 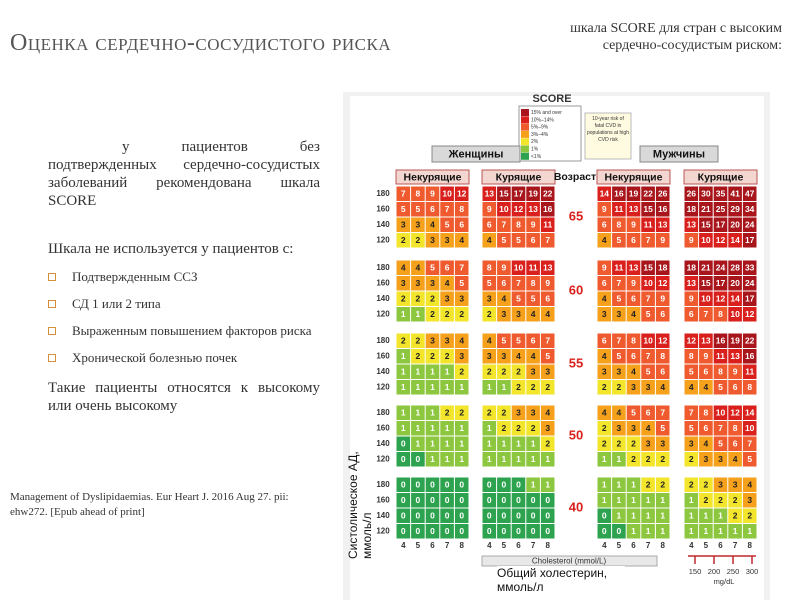 What do you see at coordinates (461, 545) in the screenshot?
I see `cholesterol-tick: 8` at bounding box center [461, 545].